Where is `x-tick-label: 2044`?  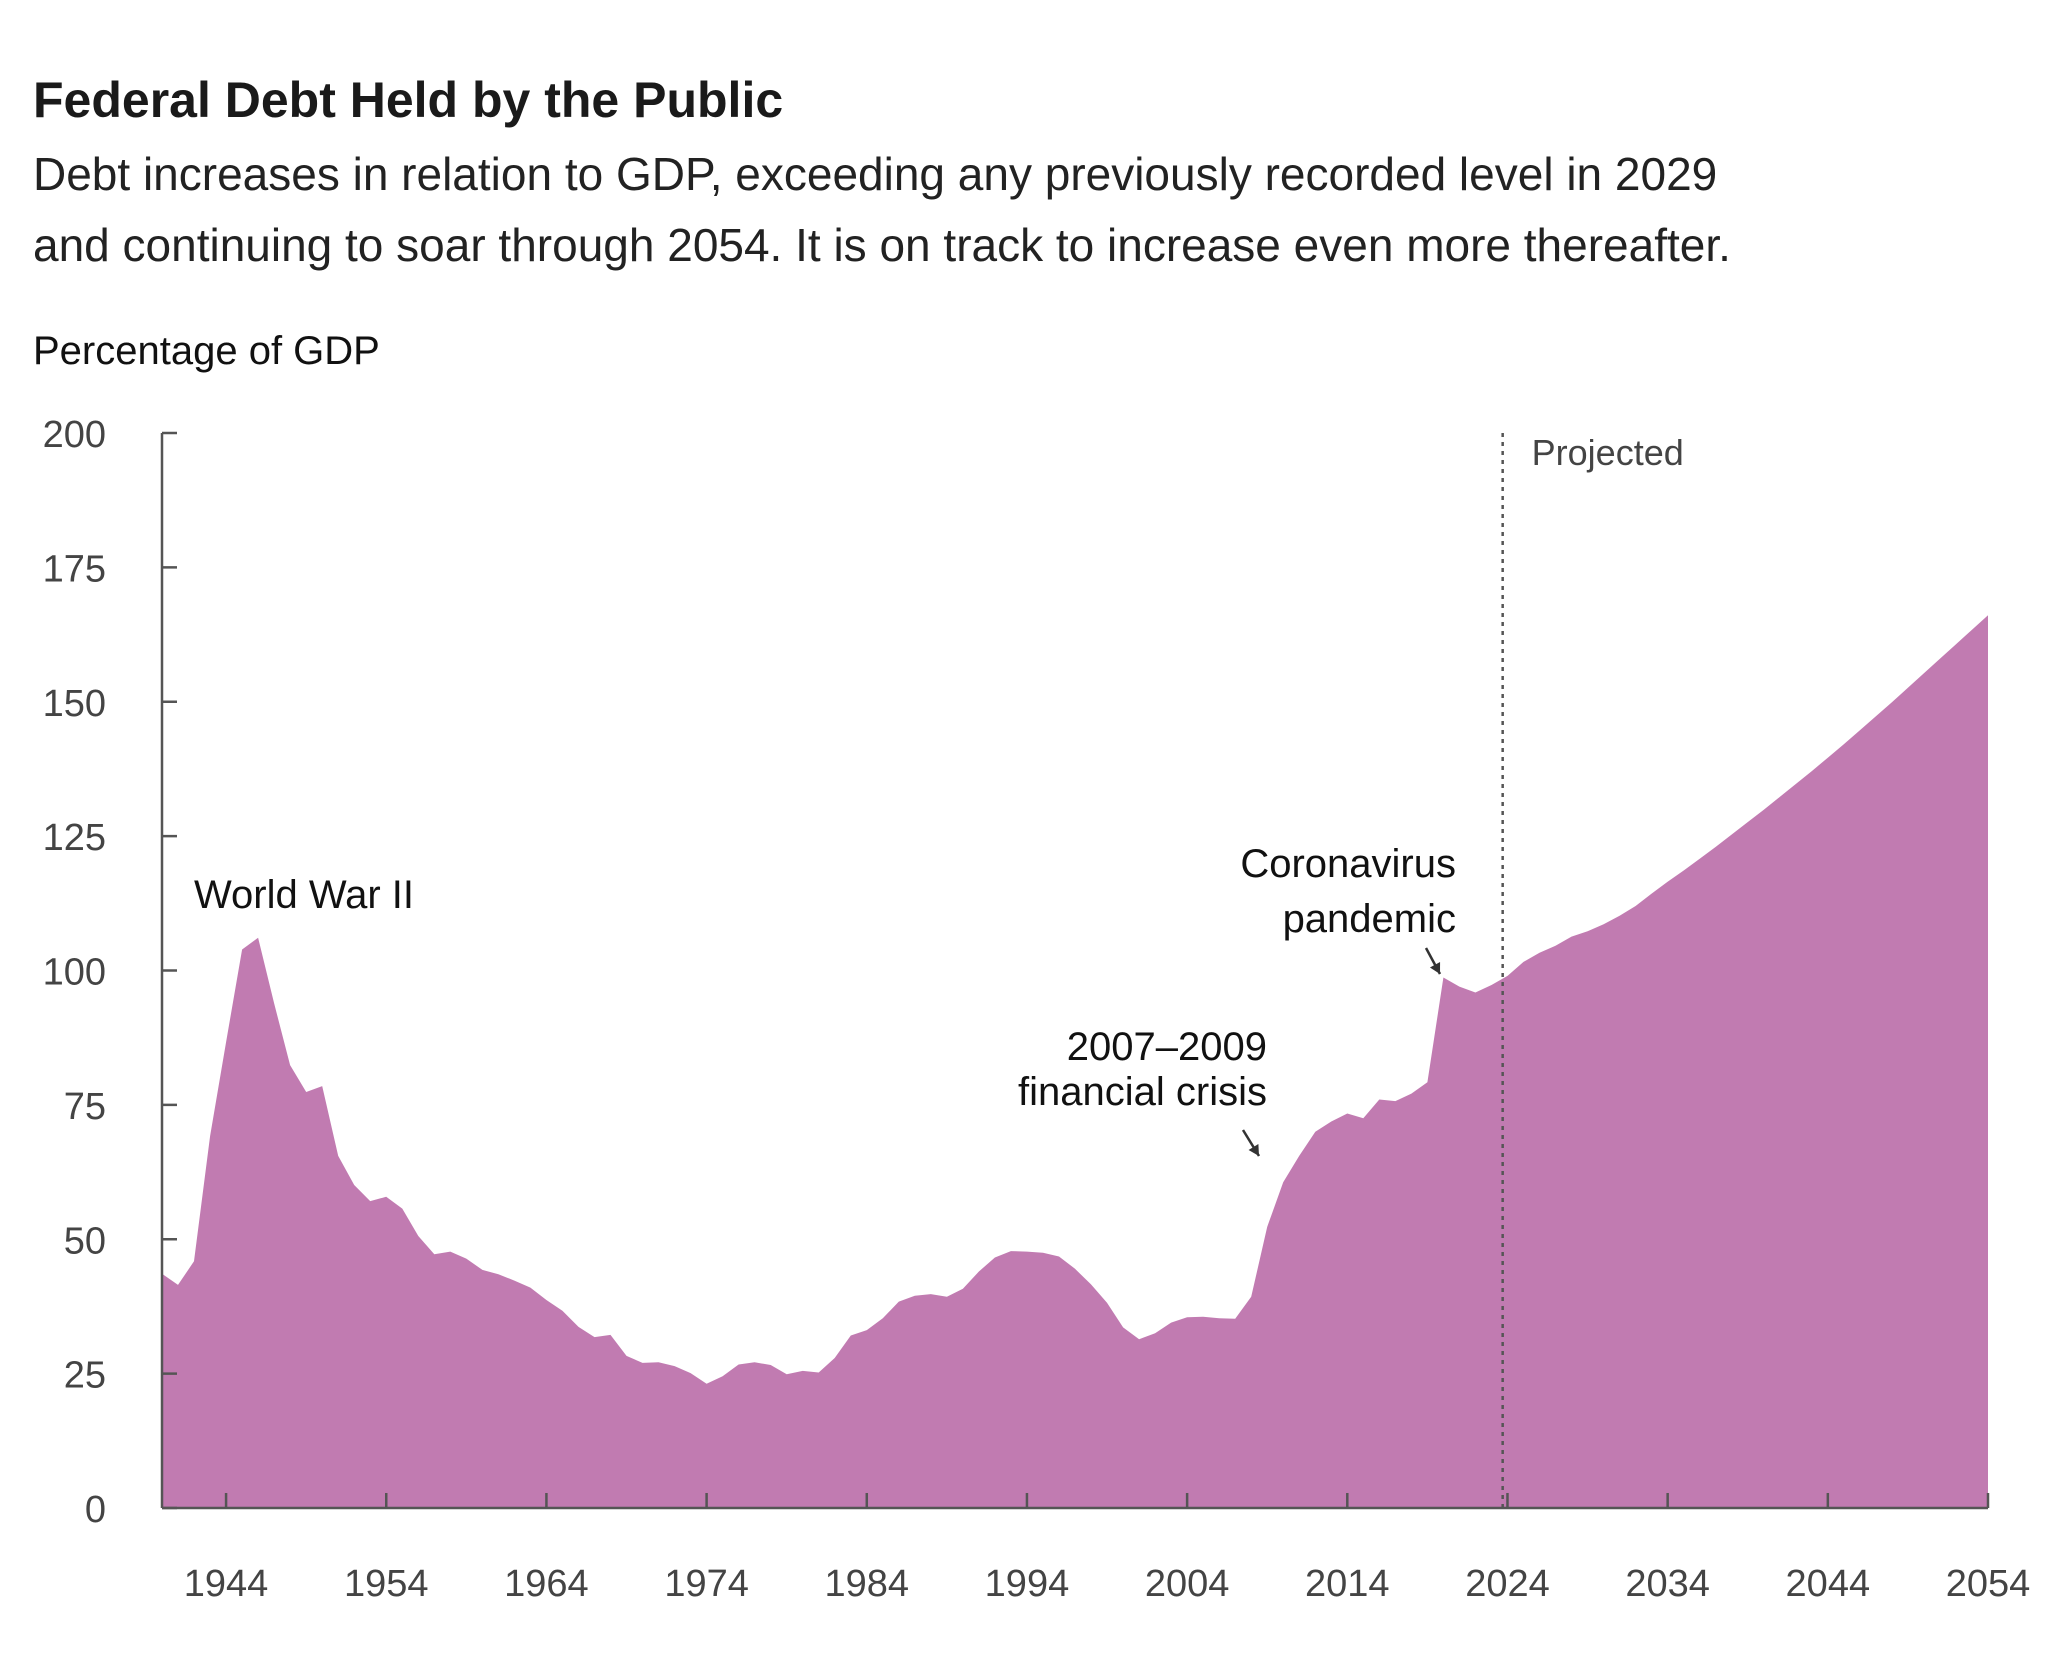
x-tick-label: 2044 is located at coordinates (1828, 1584).